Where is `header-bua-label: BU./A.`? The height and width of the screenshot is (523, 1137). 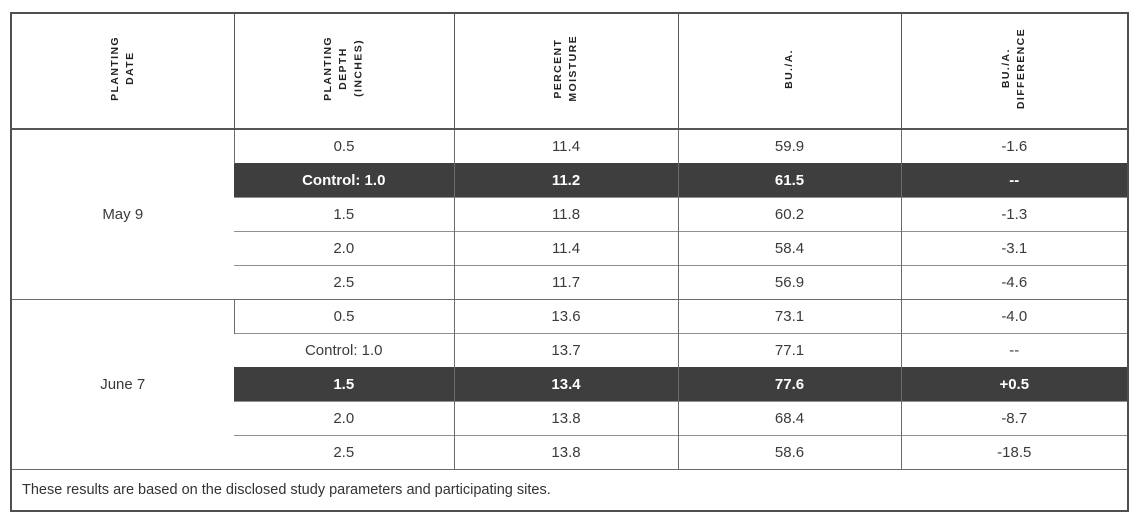
header-bua-label: BU./A. is located at coordinates (788, 68).